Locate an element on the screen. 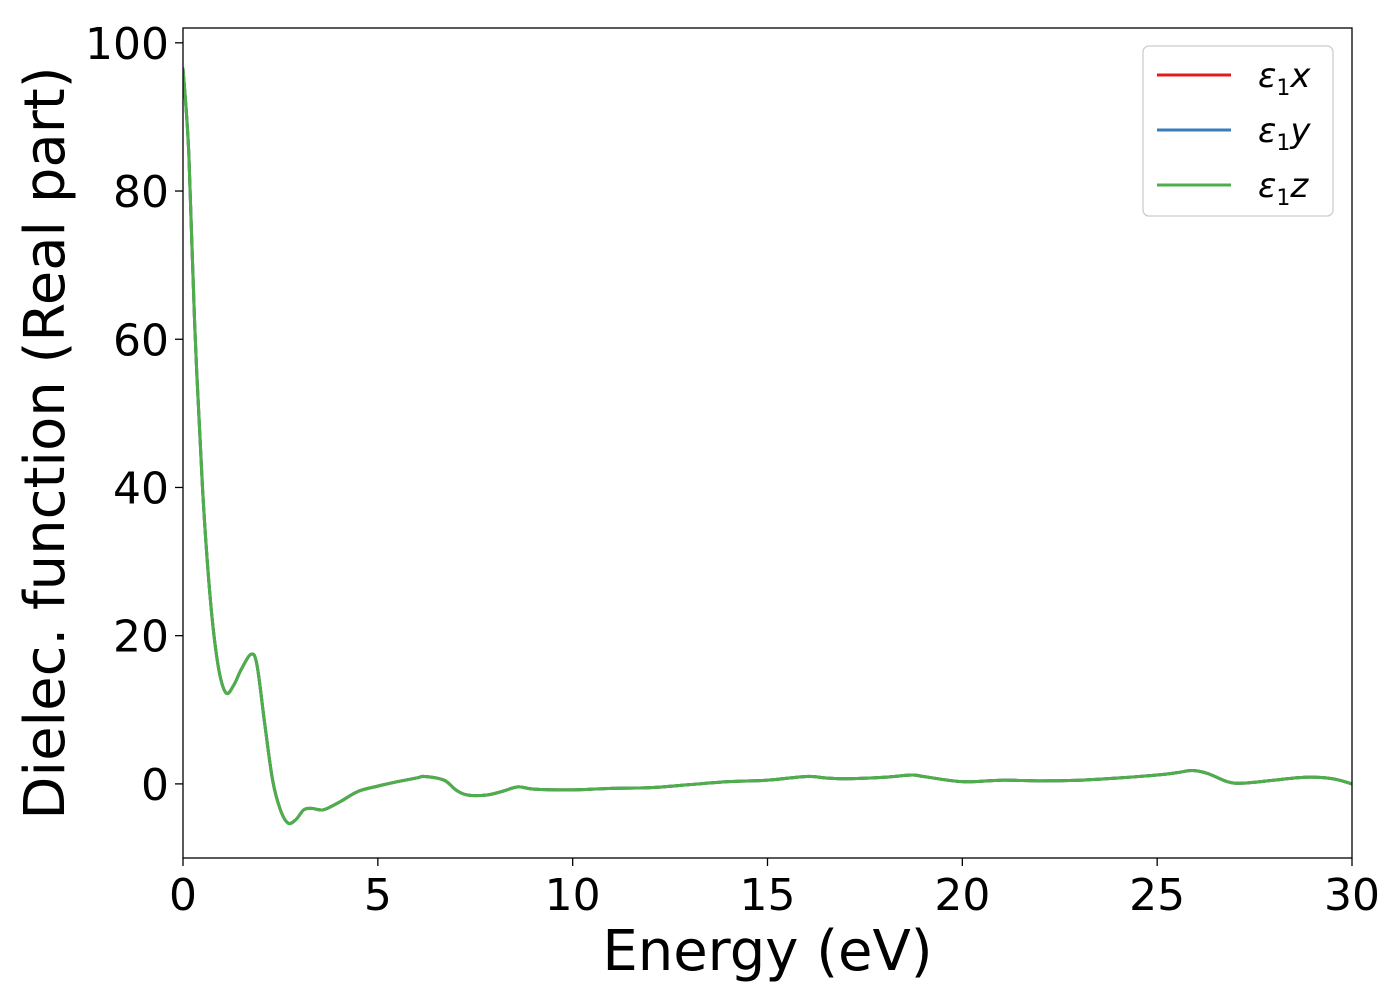 This screenshot has height=1000, width=1400. x-axis-label: Energy (eV) is located at coordinates (767, 951).